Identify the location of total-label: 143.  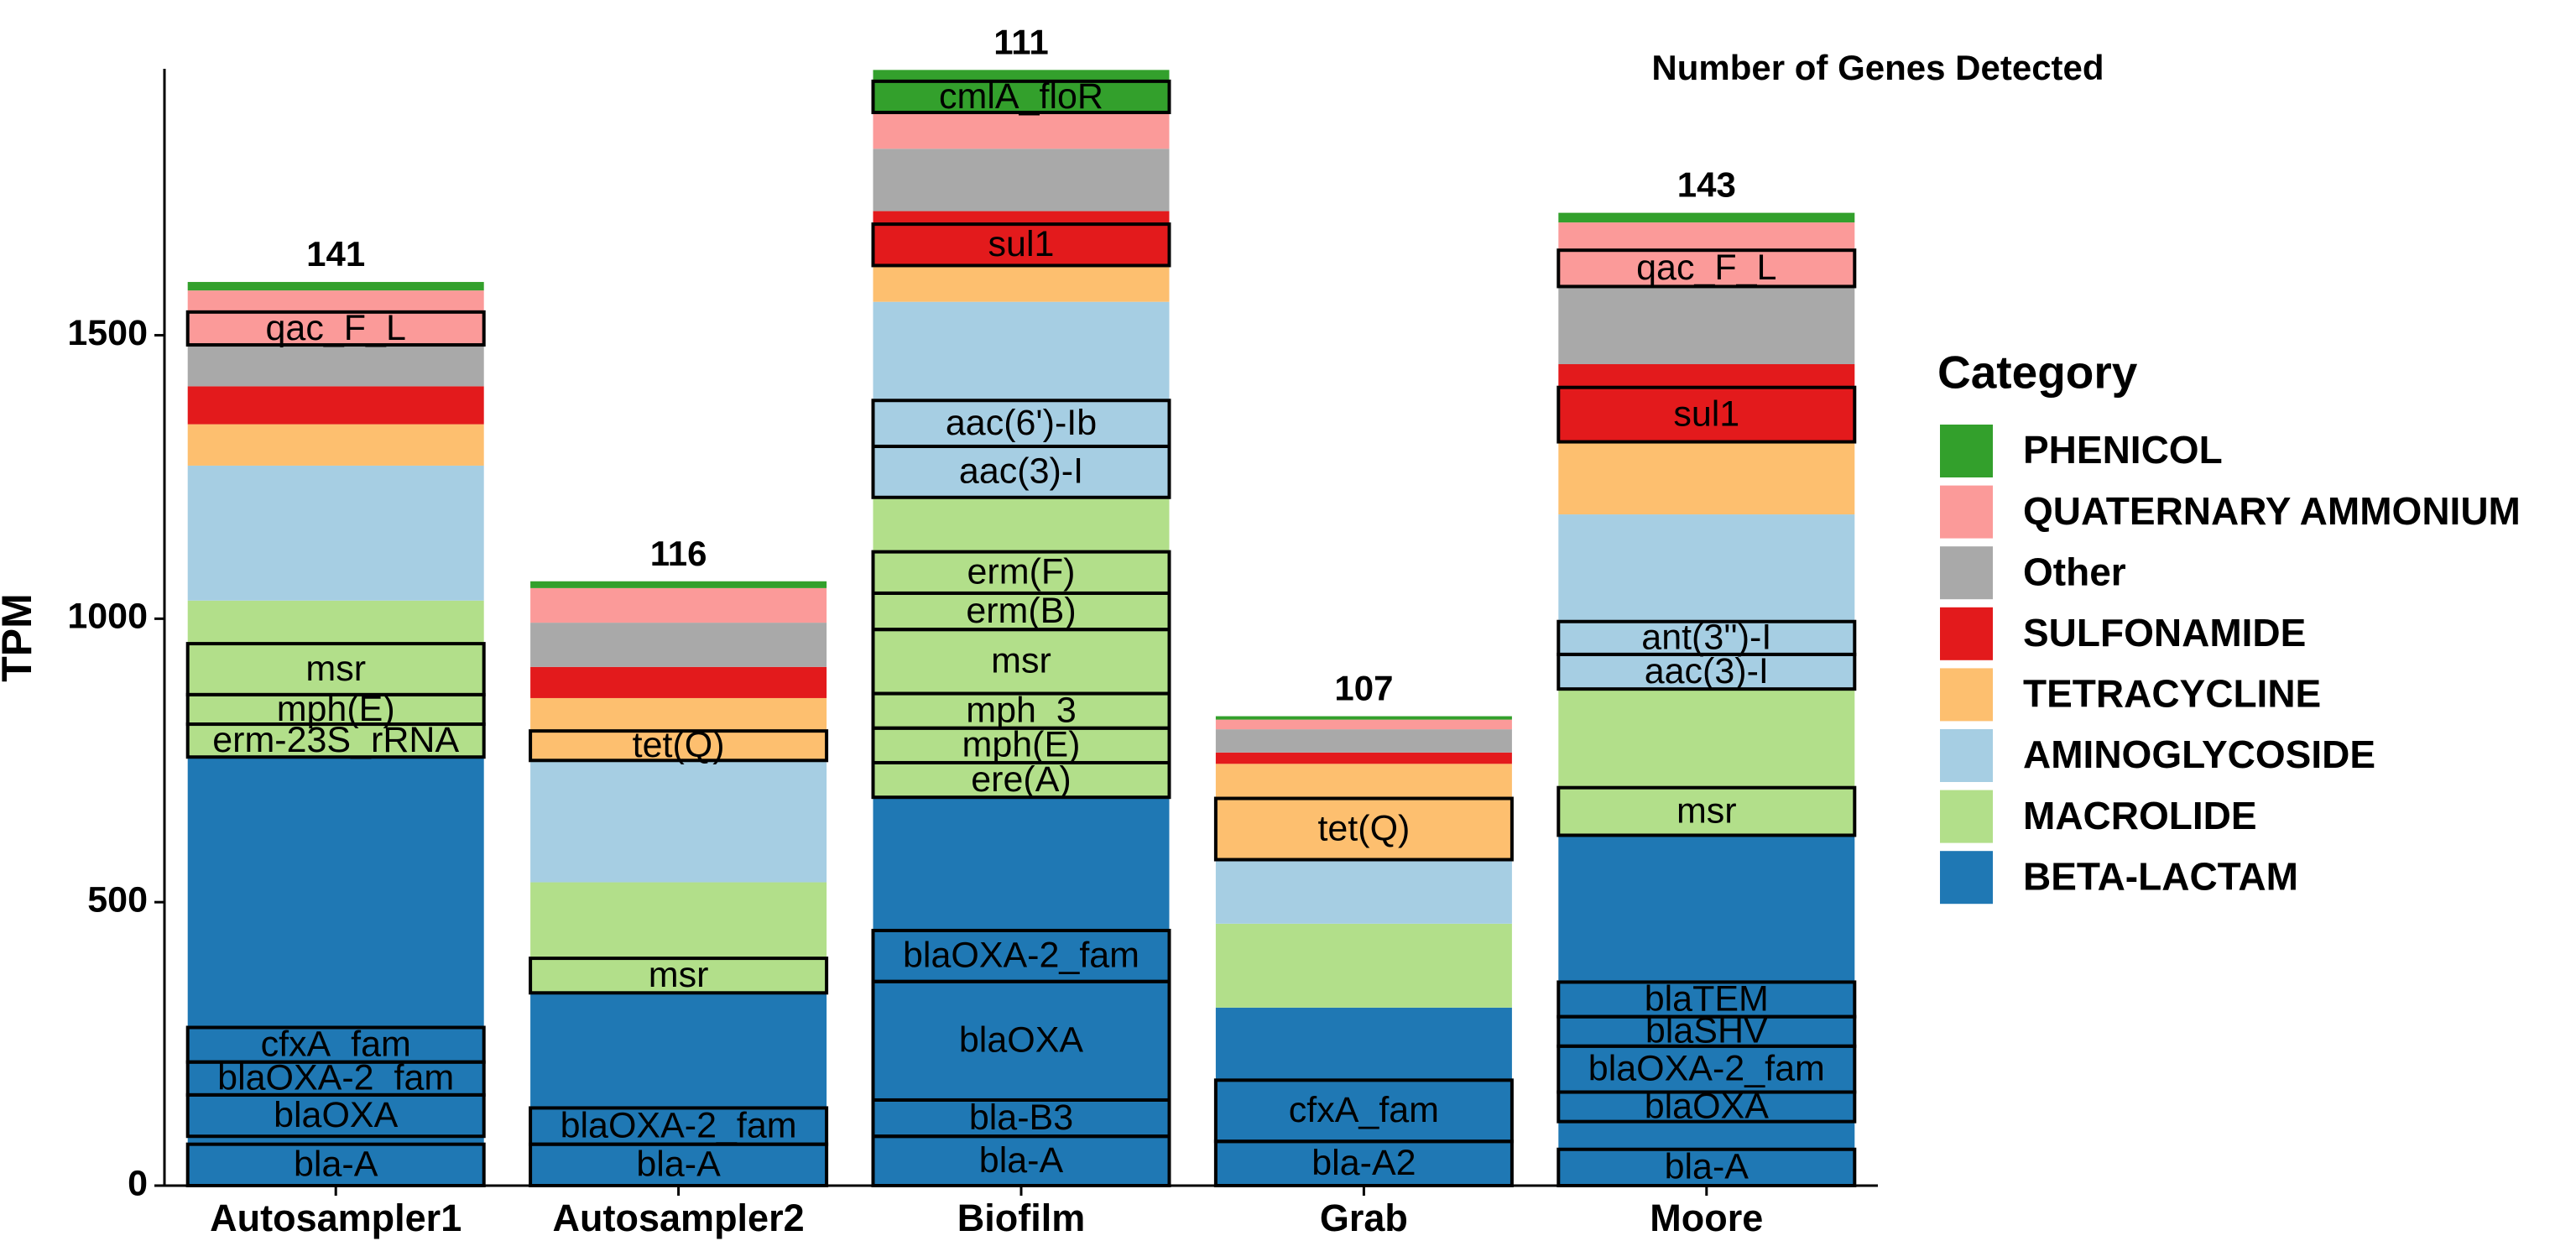
(1706, 185).